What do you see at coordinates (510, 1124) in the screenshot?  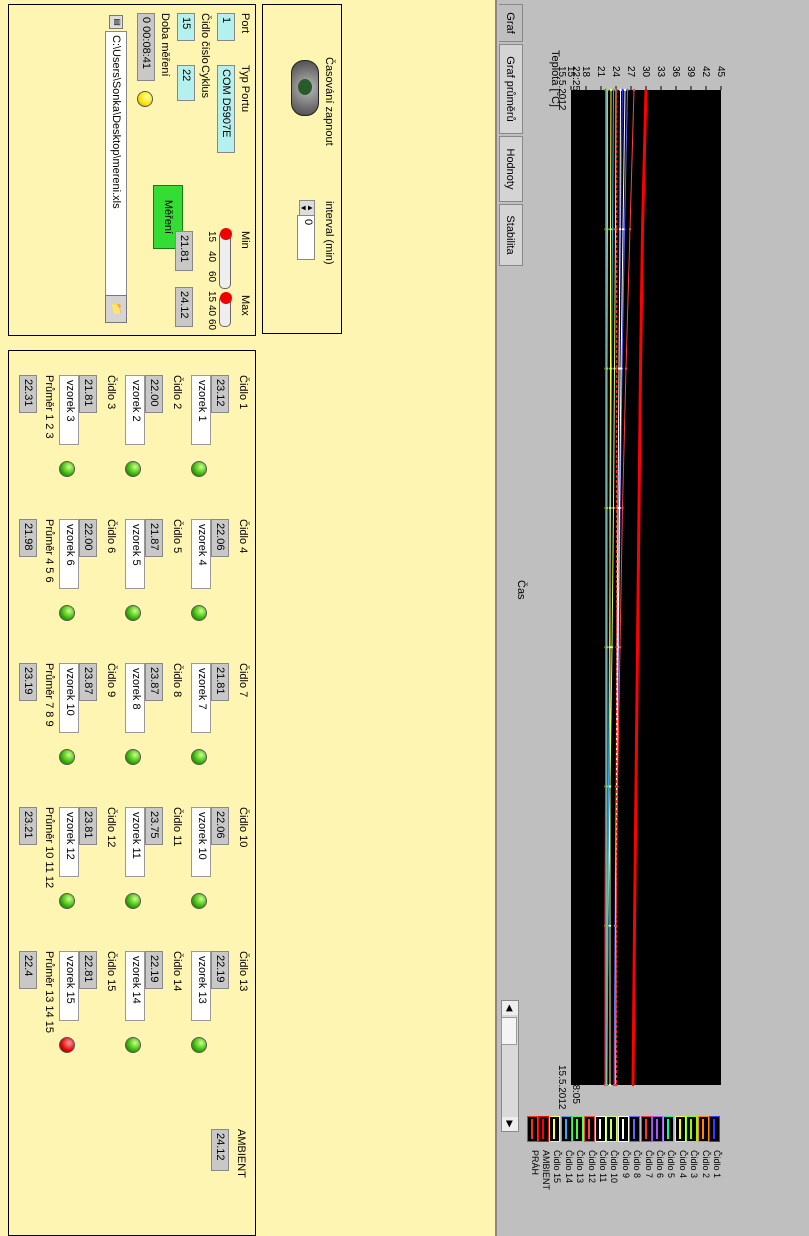 I see `scroll-right-button: ▶` at bounding box center [510, 1124].